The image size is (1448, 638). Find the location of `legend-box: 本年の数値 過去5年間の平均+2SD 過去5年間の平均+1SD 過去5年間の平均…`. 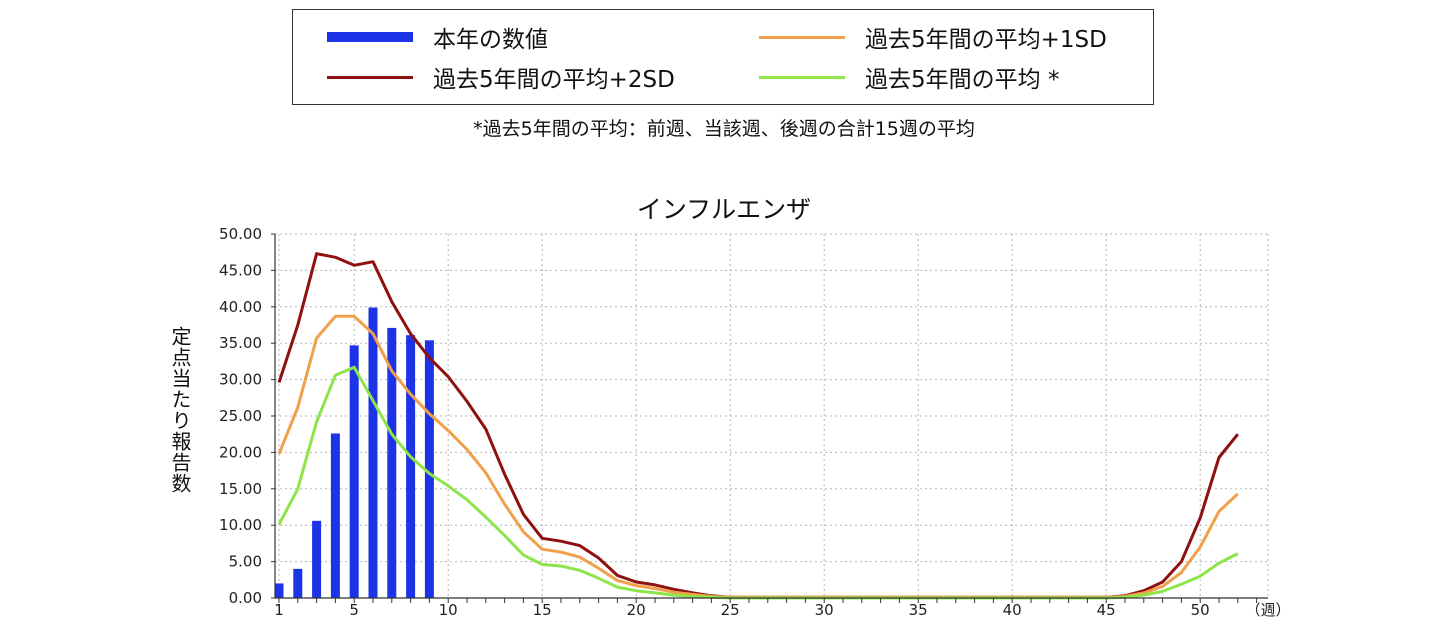

legend-box: 本年の数値 過去5年間の平均+2SD 過去5年間の平均+1SD 過去5年間の平均… is located at coordinates (723, 57).